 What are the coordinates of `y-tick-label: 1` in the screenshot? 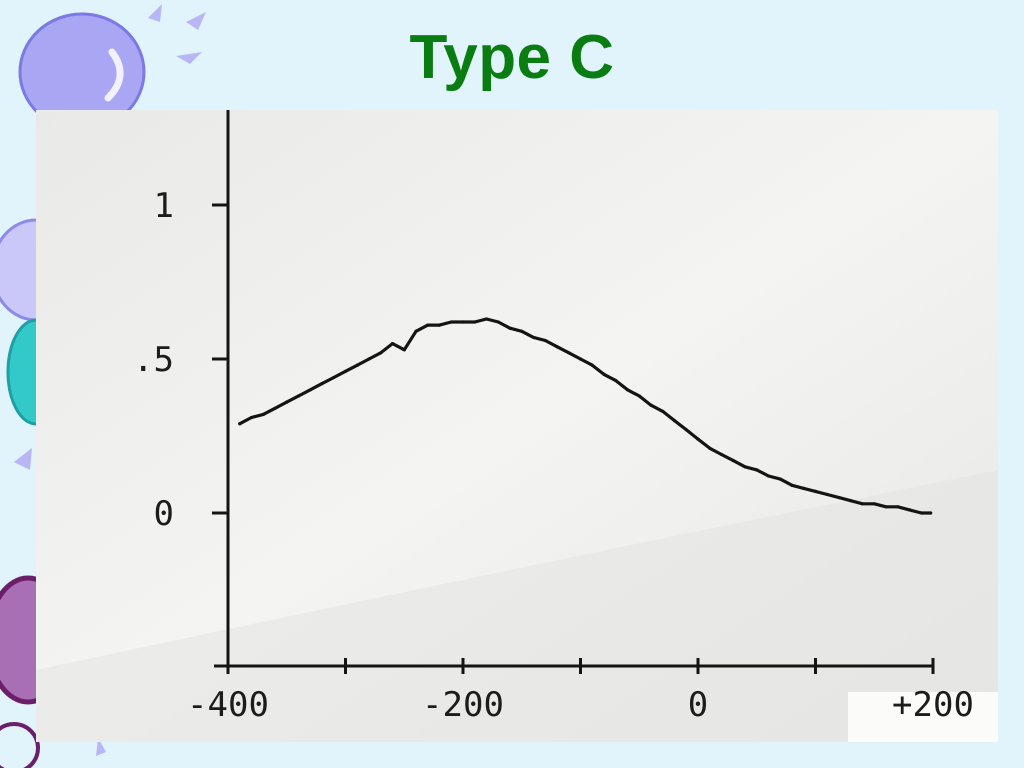 It's located at (164, 206).